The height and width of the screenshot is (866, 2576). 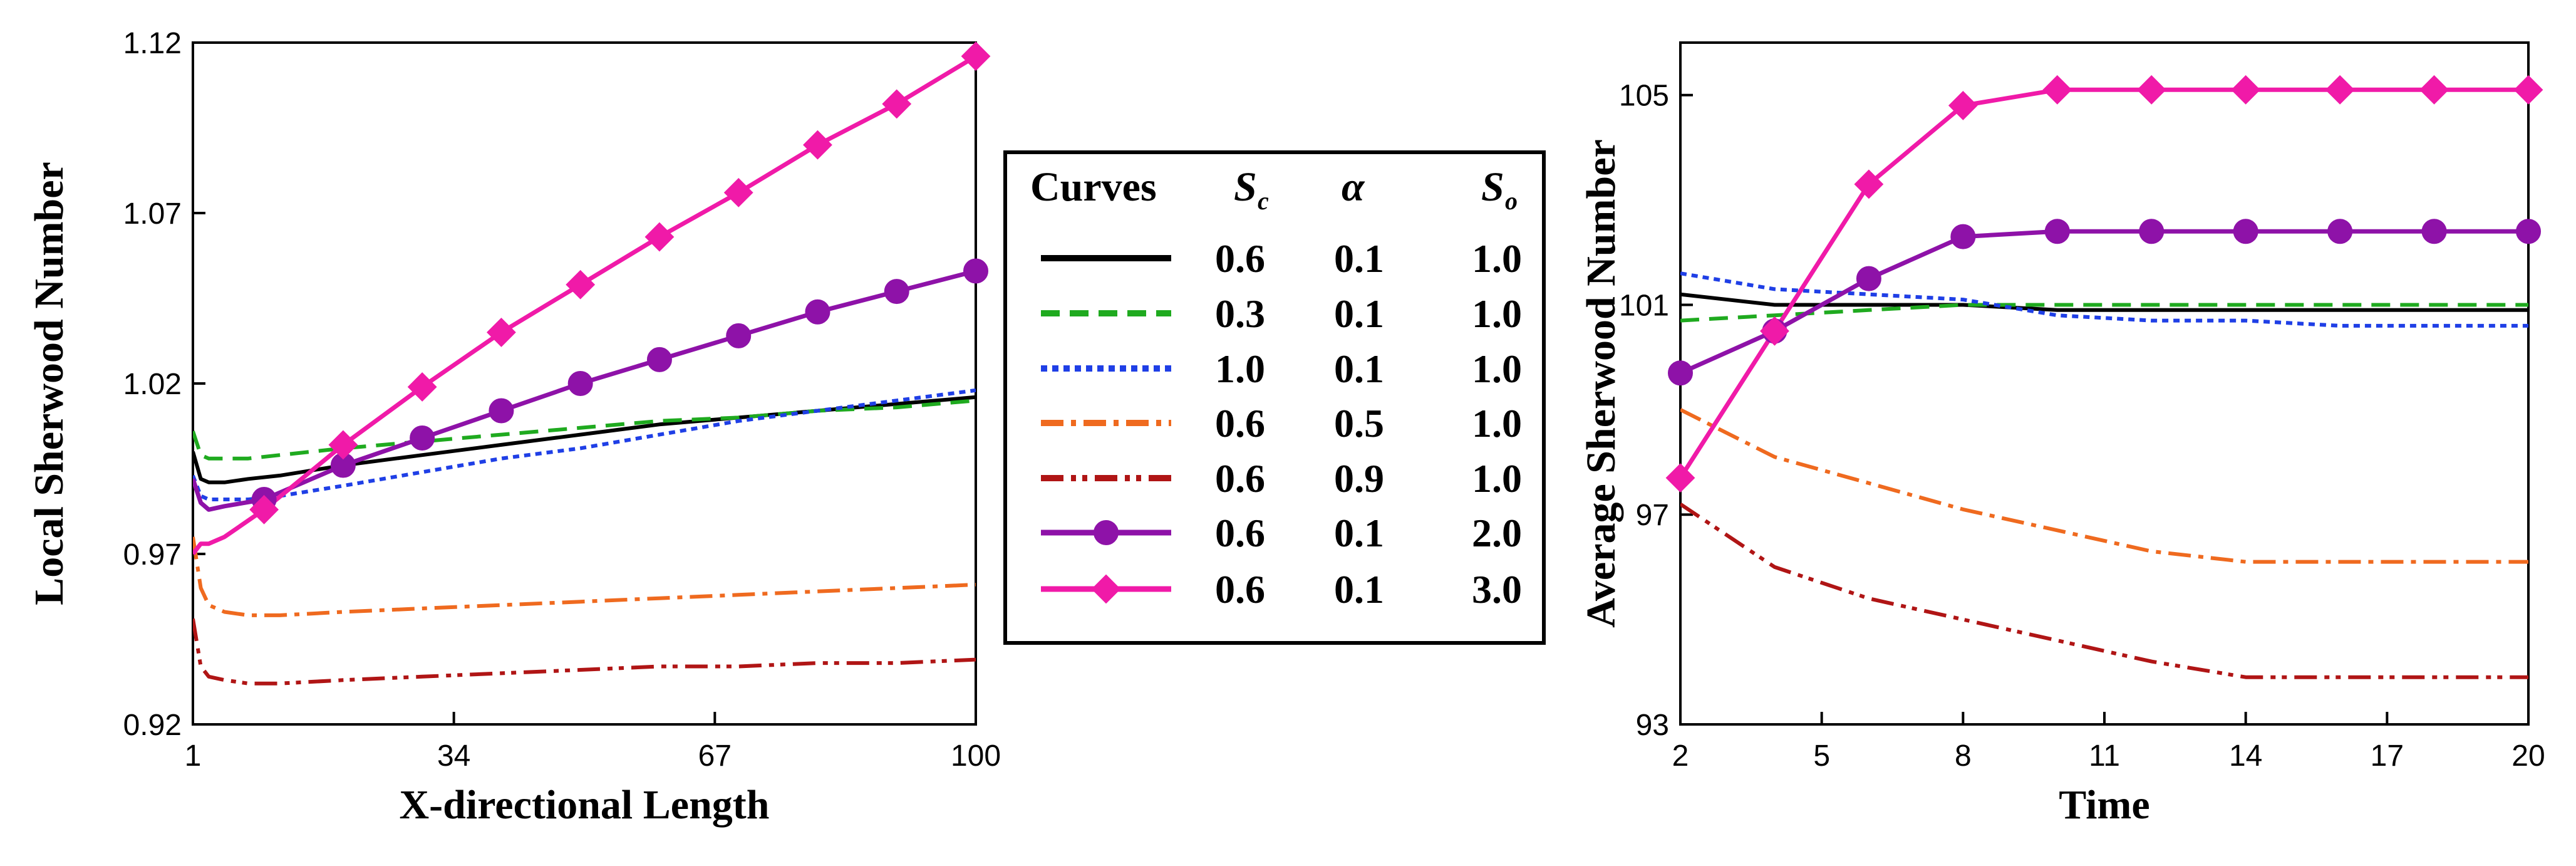 I want to click on legend-alpha-value: 0.9, so click(x=1359, y=478).